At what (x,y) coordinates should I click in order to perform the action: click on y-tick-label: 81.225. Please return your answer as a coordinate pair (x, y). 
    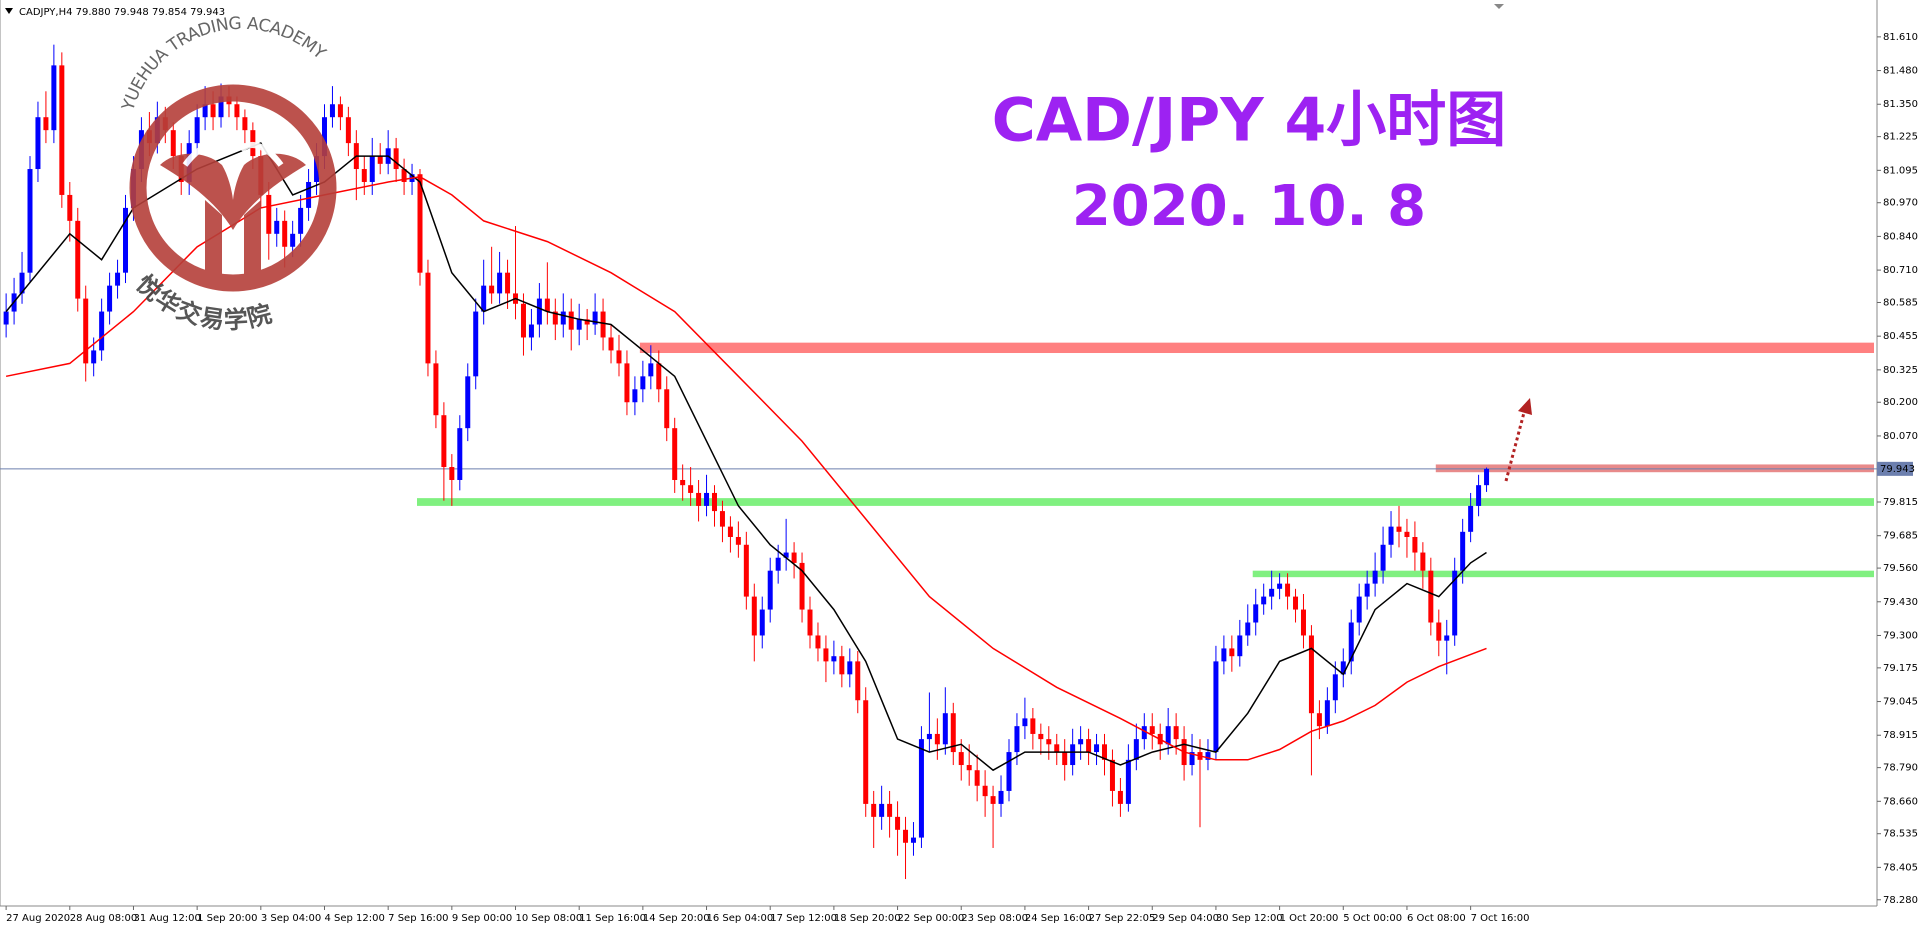
    Looking at the image, I should click on (1900, 137).